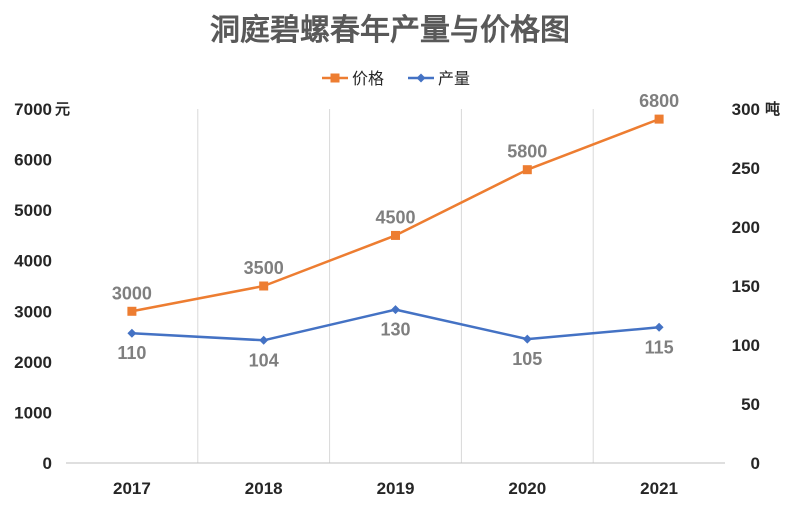 The height and width of the screenshot is (508, 800). I want to click on data-label: 104, so click(264, 360).